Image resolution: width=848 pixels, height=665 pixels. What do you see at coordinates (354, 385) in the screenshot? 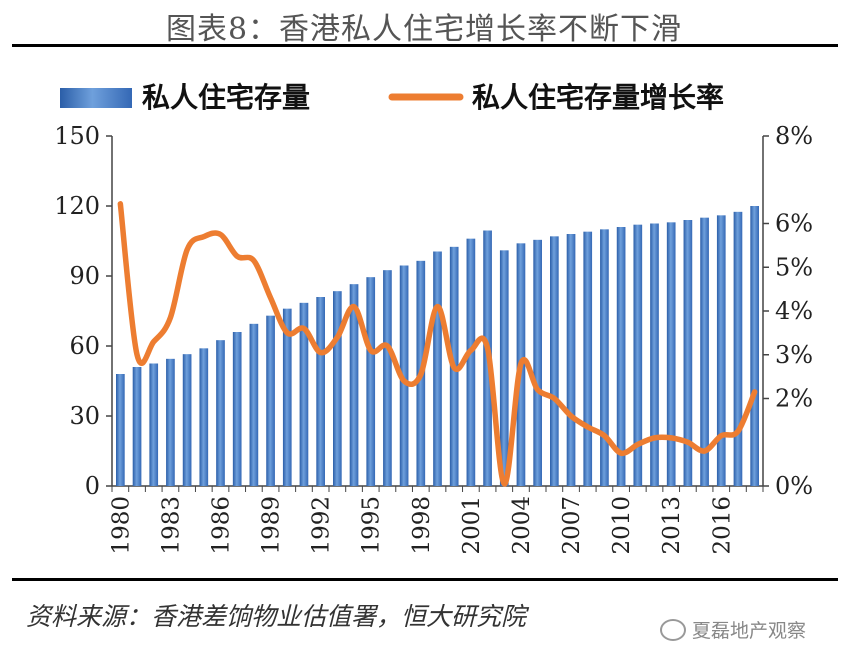
I see `bar-1994` at bounding box center [354, 385].